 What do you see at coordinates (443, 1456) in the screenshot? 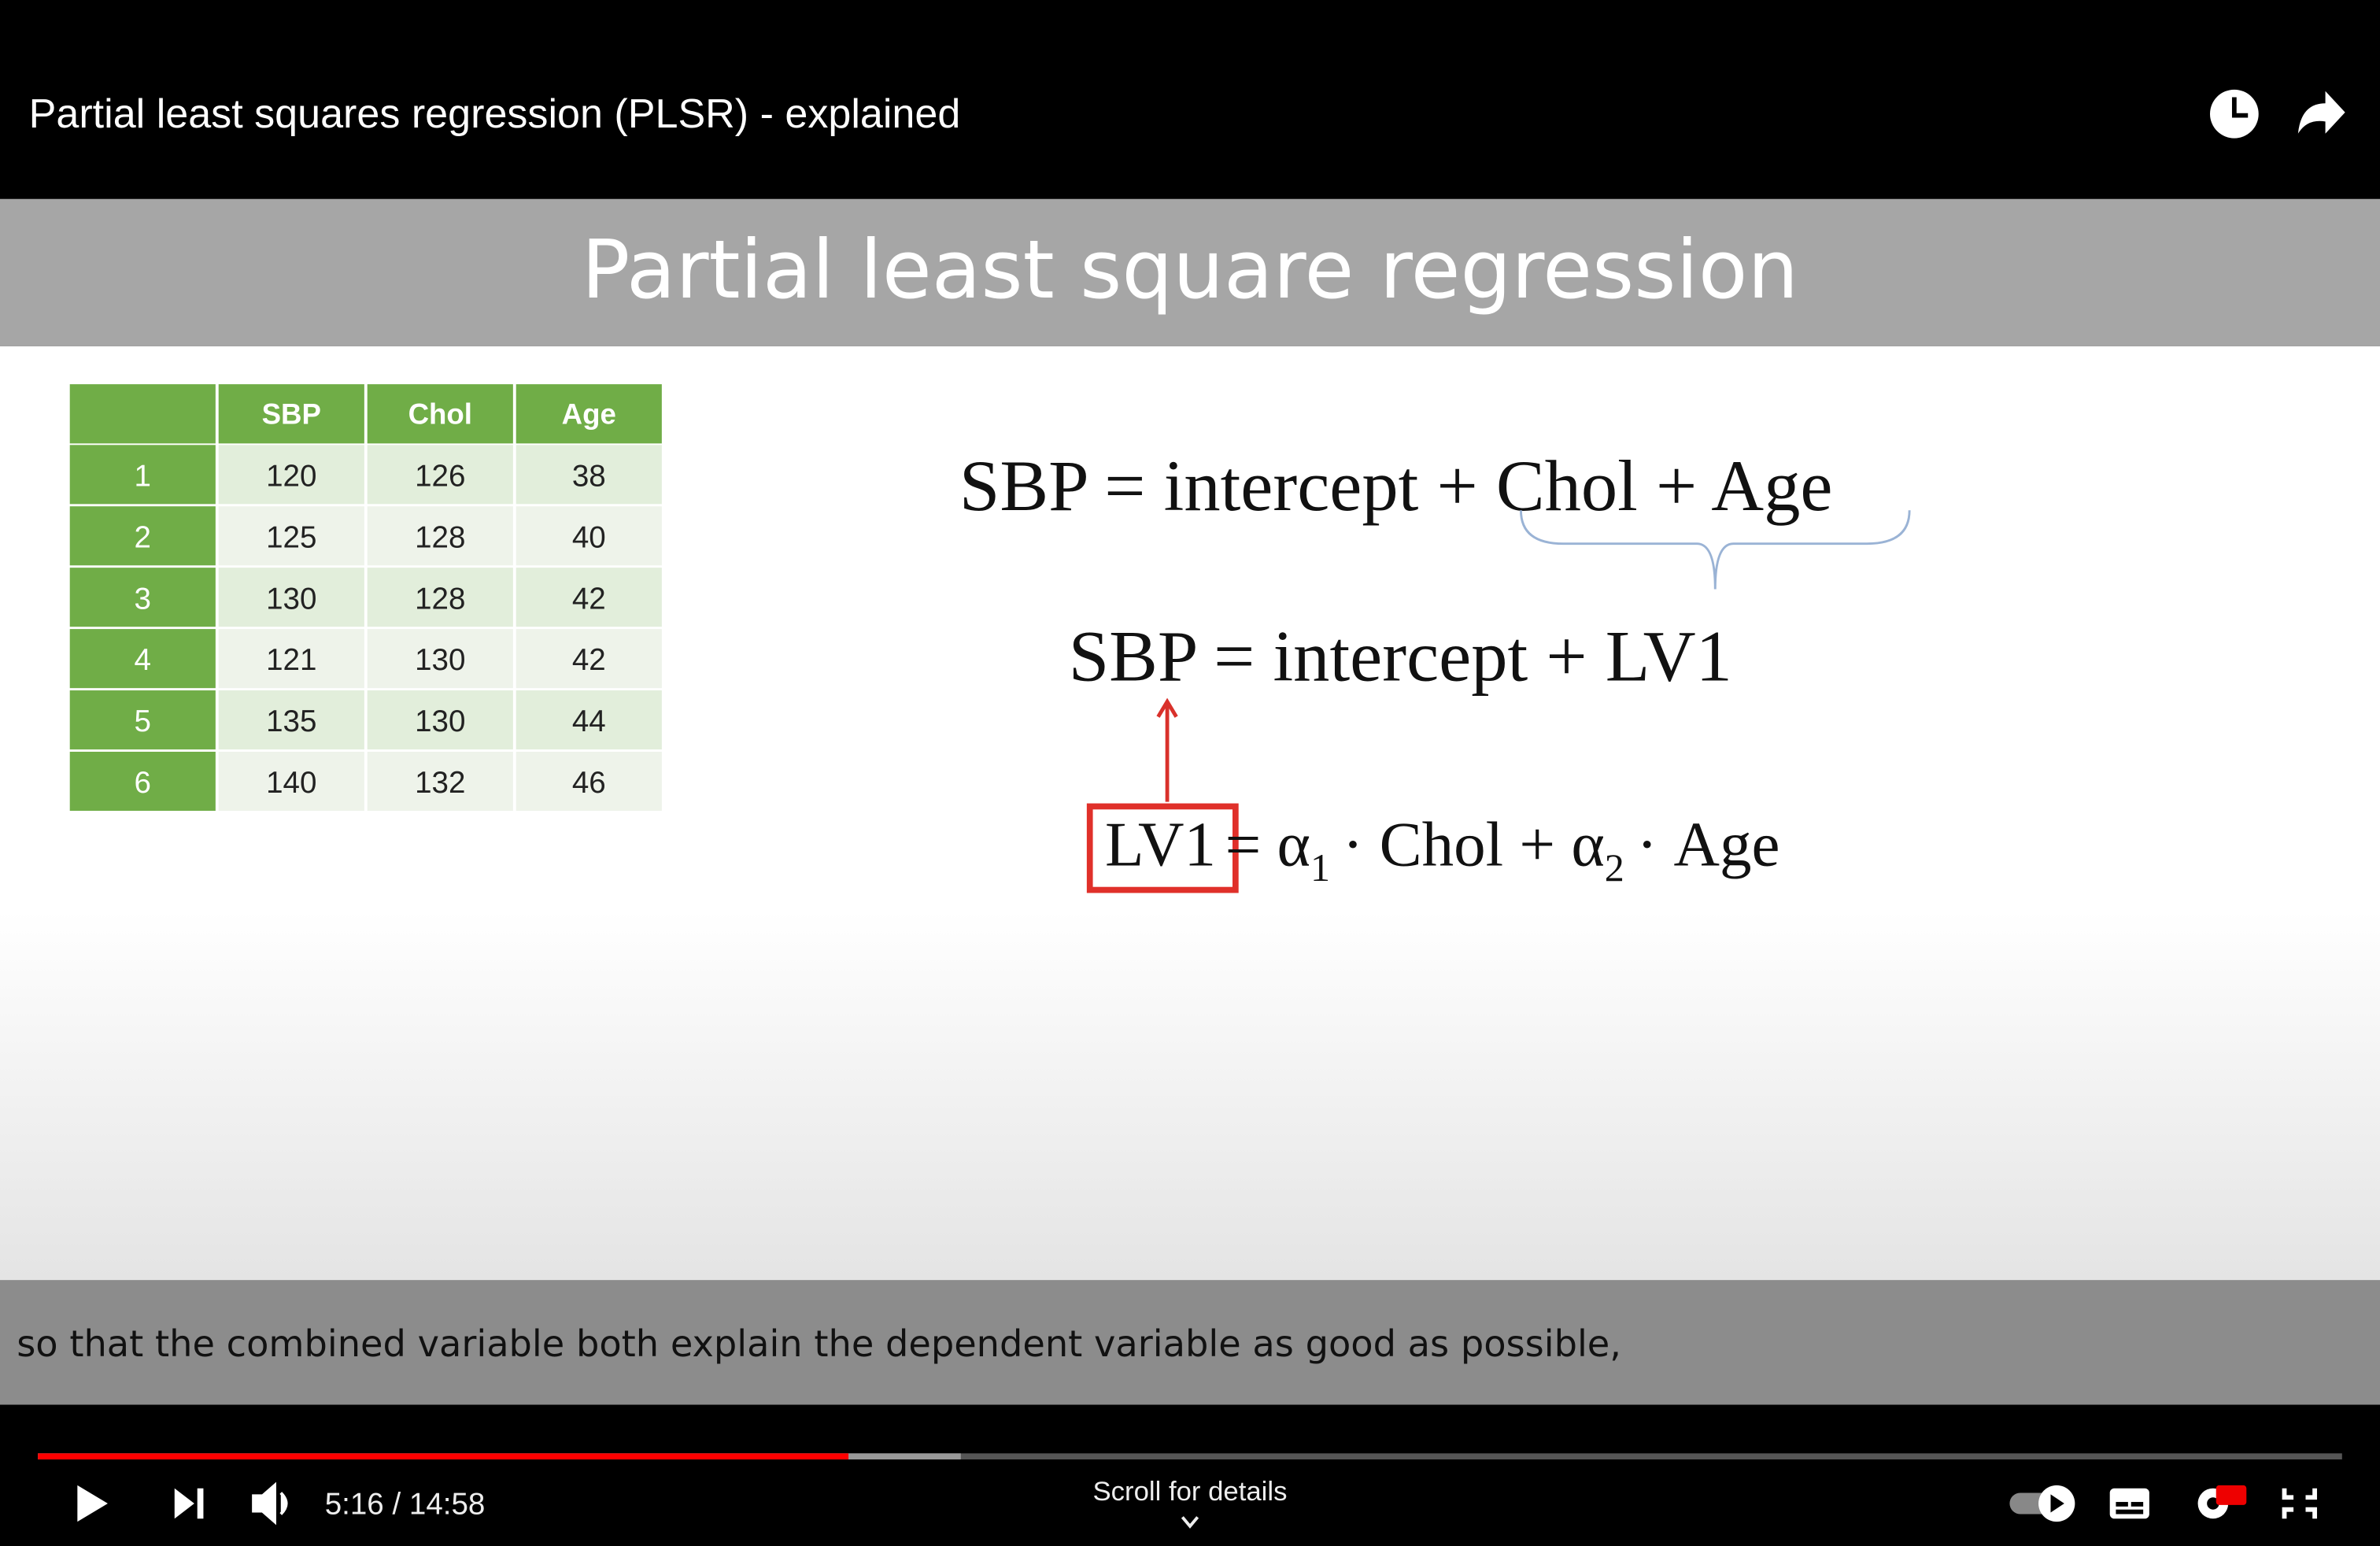
I see `progress-played` at bounding box center [443, 1456].